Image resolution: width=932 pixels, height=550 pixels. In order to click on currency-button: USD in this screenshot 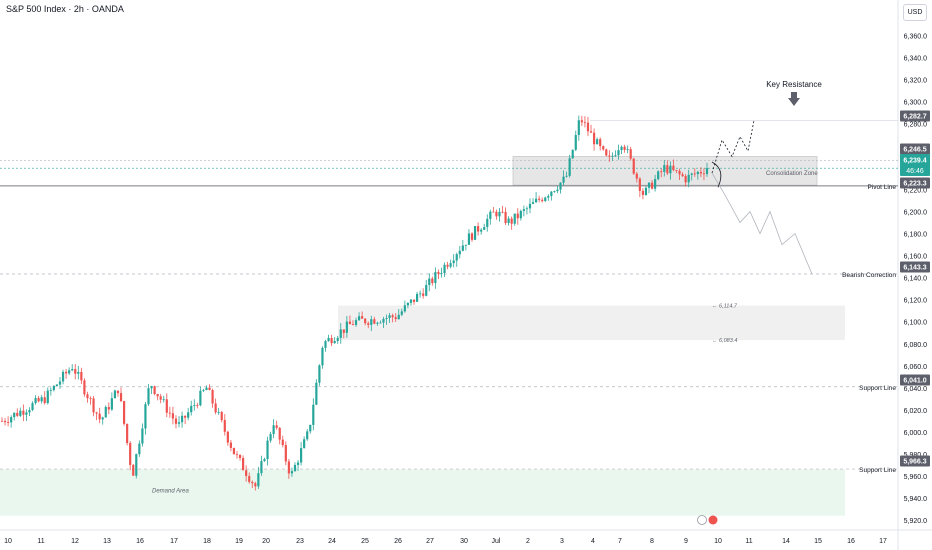, I will do `click(915, 12)`.